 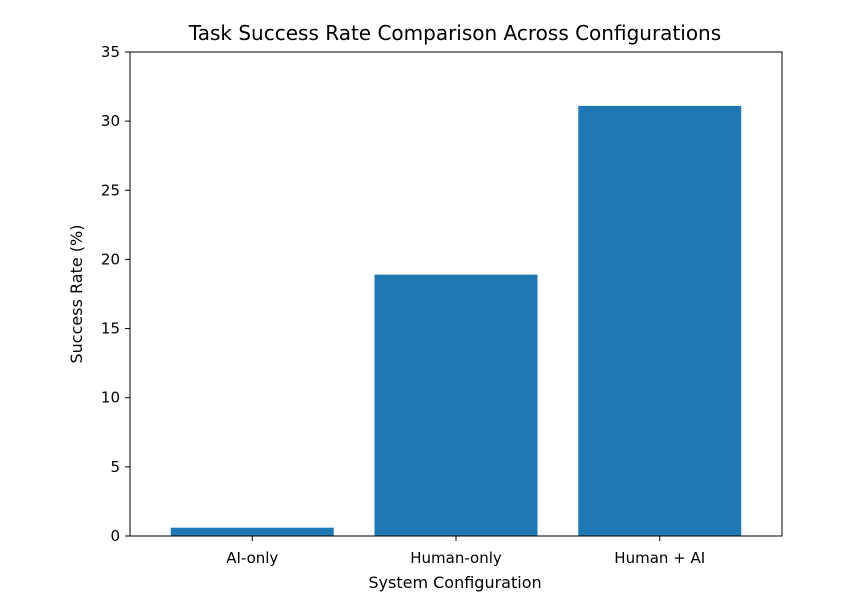 What do you see at coordinates (76, 294) in the screenshot?
I see `y-axis-label: Success Rate (%)` at bounding box center [76, 294].